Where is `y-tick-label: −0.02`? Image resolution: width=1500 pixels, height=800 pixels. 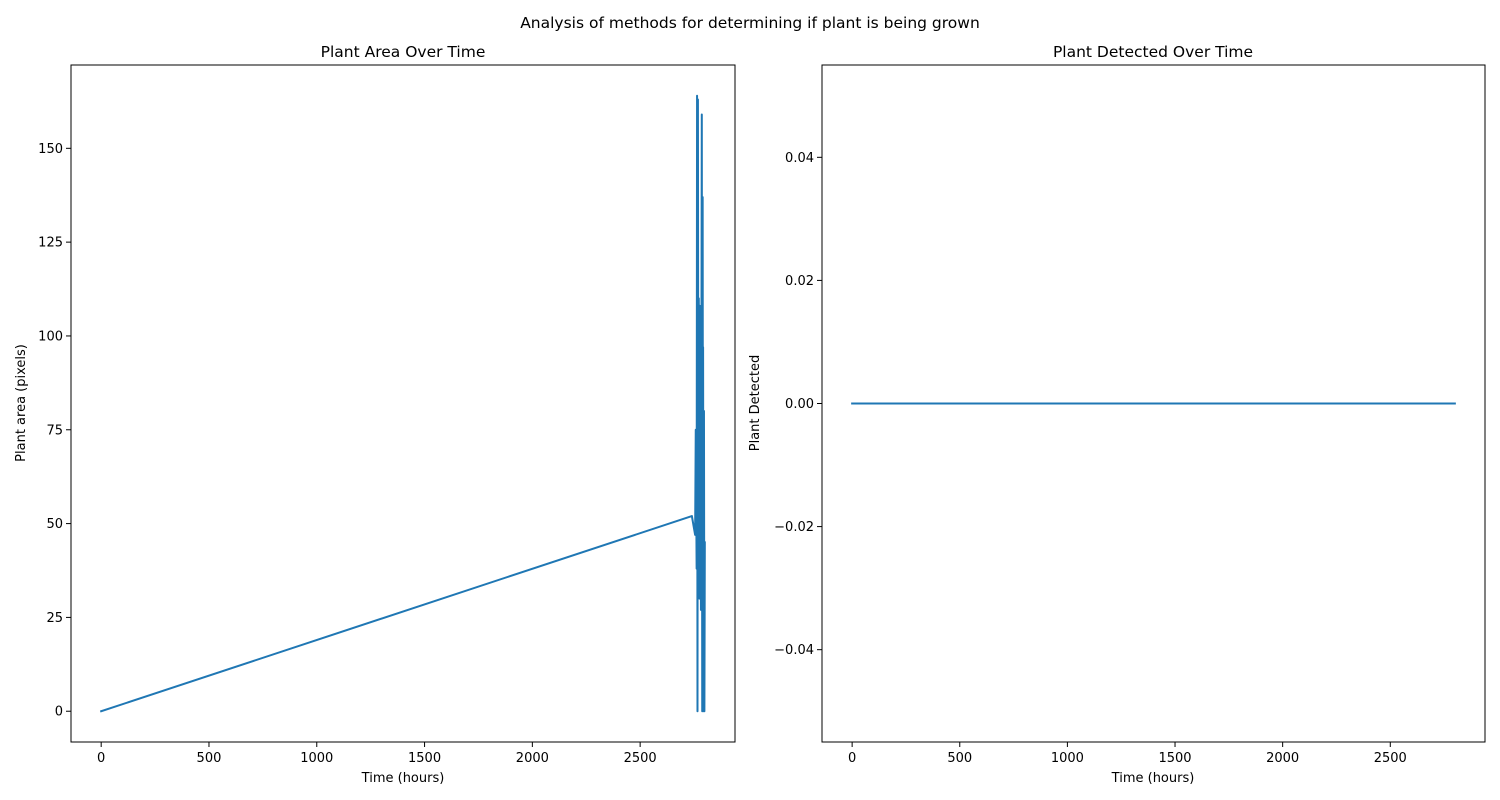 y-tick-label: −0.02 is located at coordinates (794, 527).